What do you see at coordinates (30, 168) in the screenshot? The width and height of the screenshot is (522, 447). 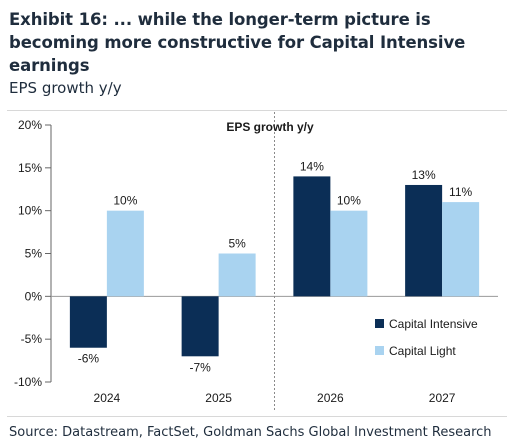 I see `y-tick-label: 15%` at bounding box center [30, 168].